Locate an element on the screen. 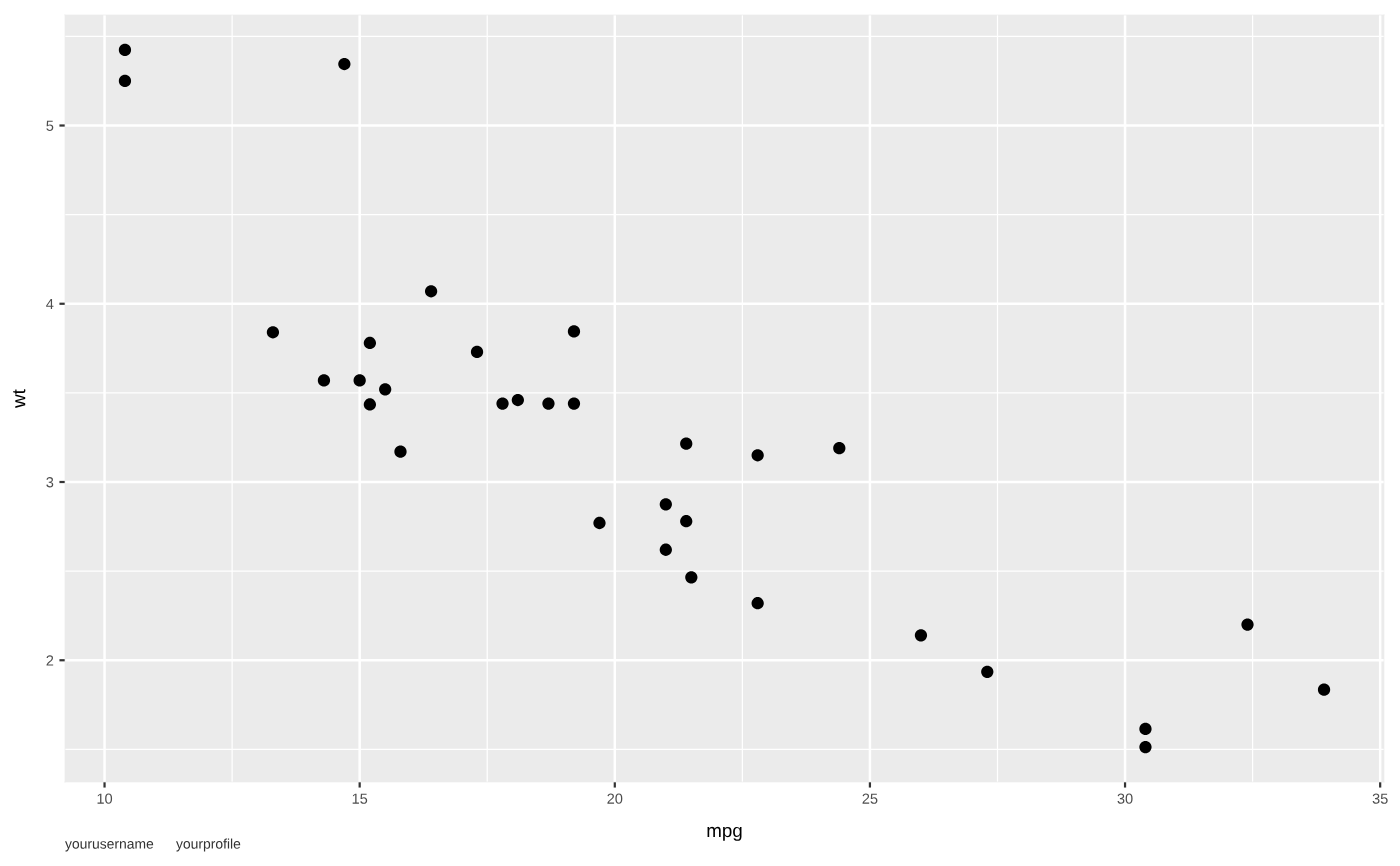 This screenshot has width=1400, height=866. y-tick-label: 4 is located at coordinates (50, 304).